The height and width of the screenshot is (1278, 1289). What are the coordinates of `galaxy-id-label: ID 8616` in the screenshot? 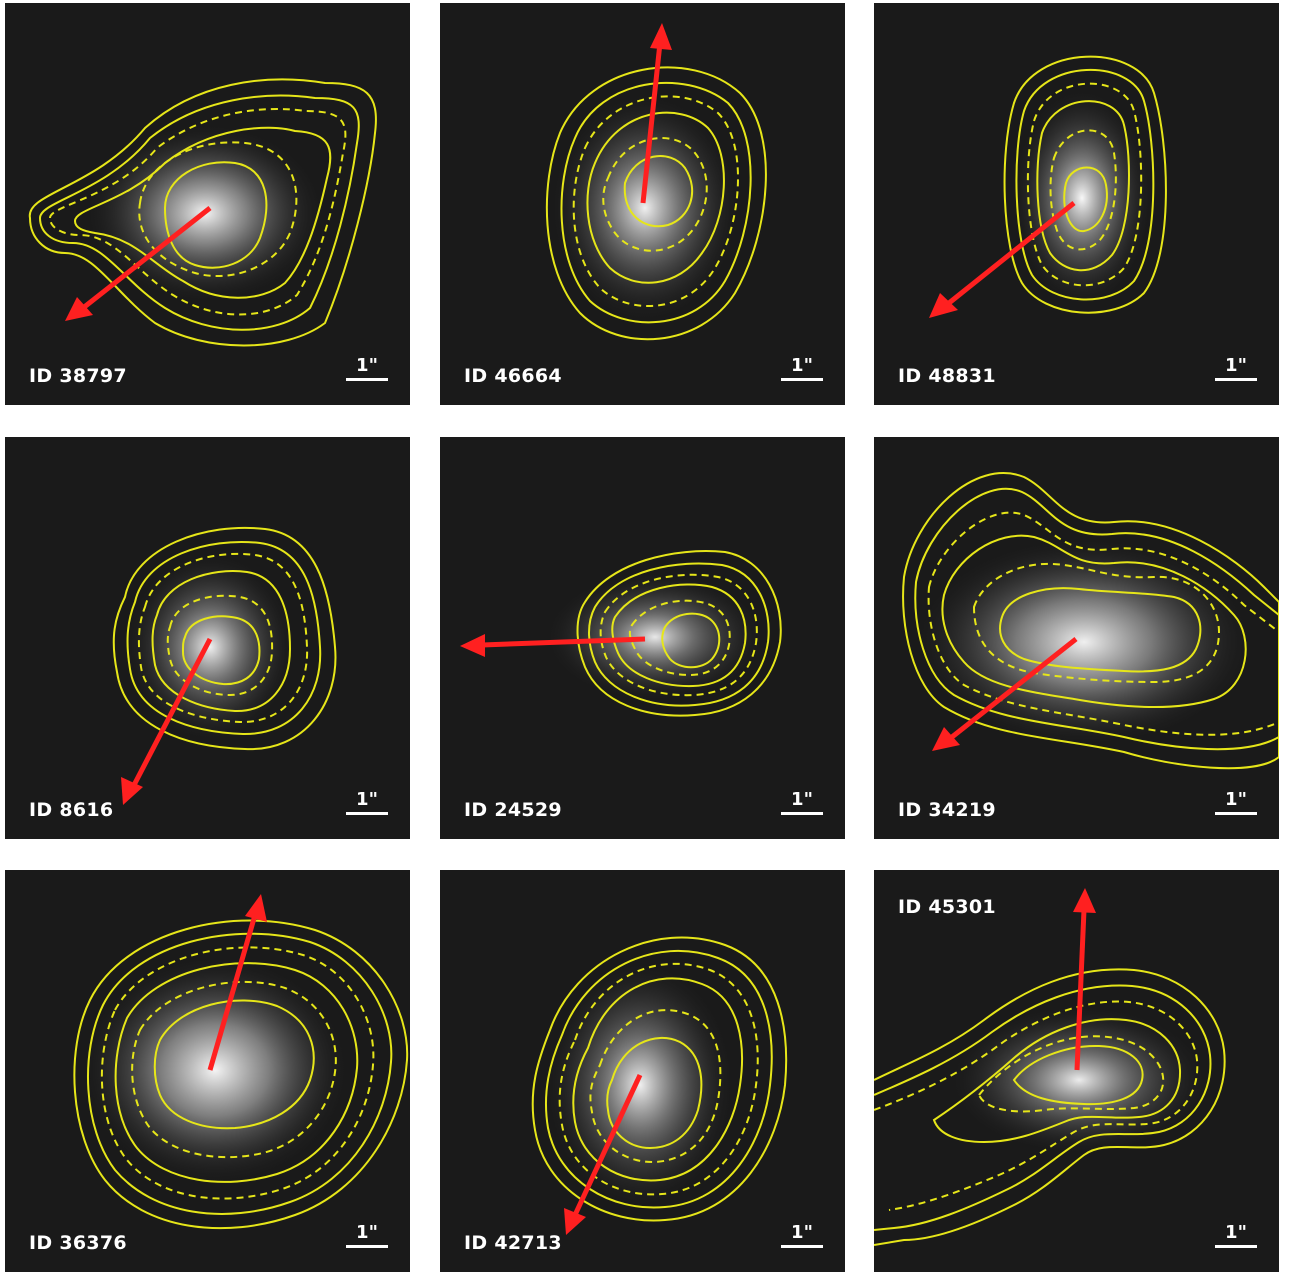 It's located at (71, 810).